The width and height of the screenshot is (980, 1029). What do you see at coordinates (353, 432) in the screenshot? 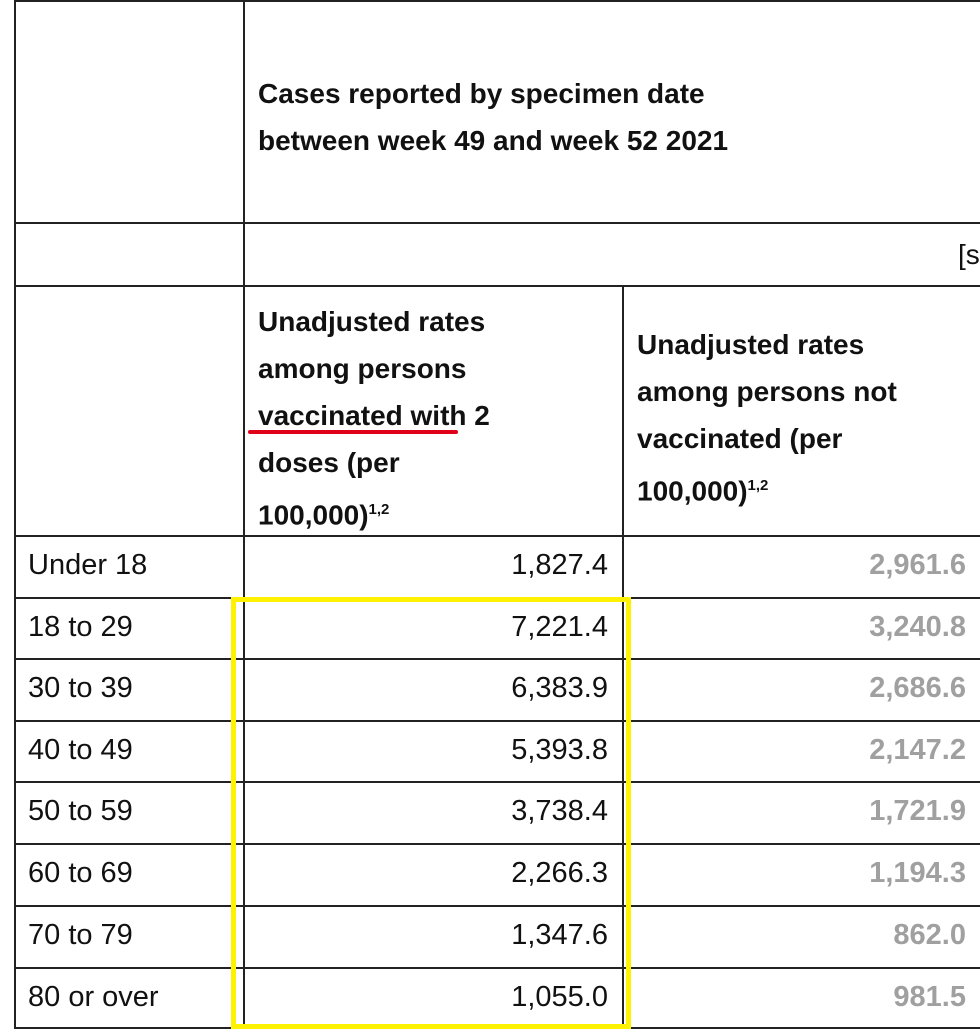
I see `underline` at bounding box center [353, 432].